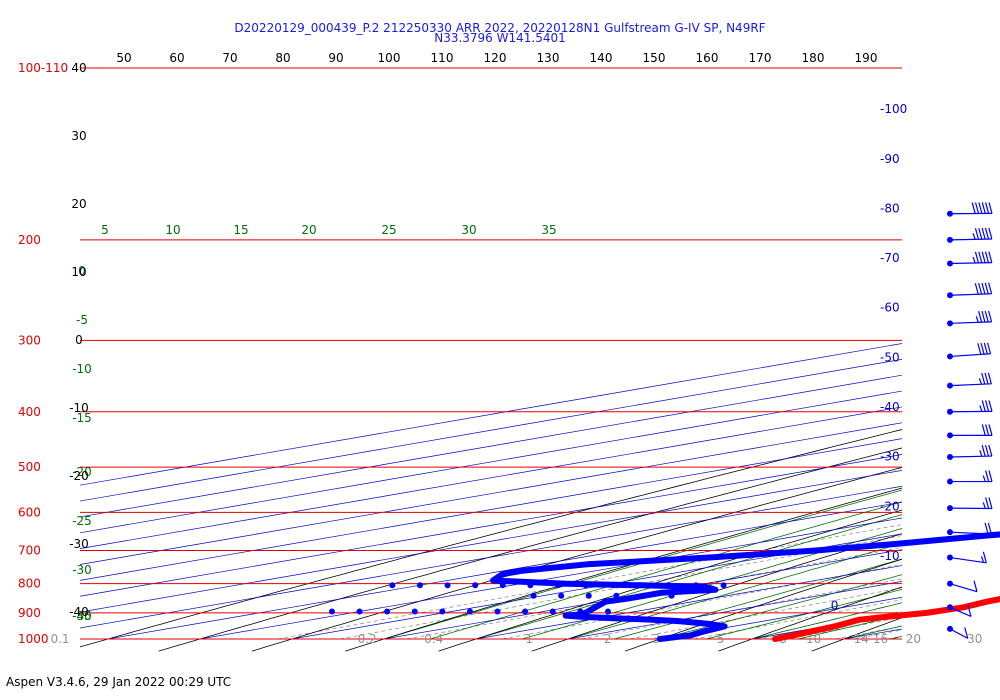 The width and height of the screenshot is (1000, 700). Describe the element at coordinates (468, 230) in the screenshot. I see `moist-adiabat-label: 30` at that location.